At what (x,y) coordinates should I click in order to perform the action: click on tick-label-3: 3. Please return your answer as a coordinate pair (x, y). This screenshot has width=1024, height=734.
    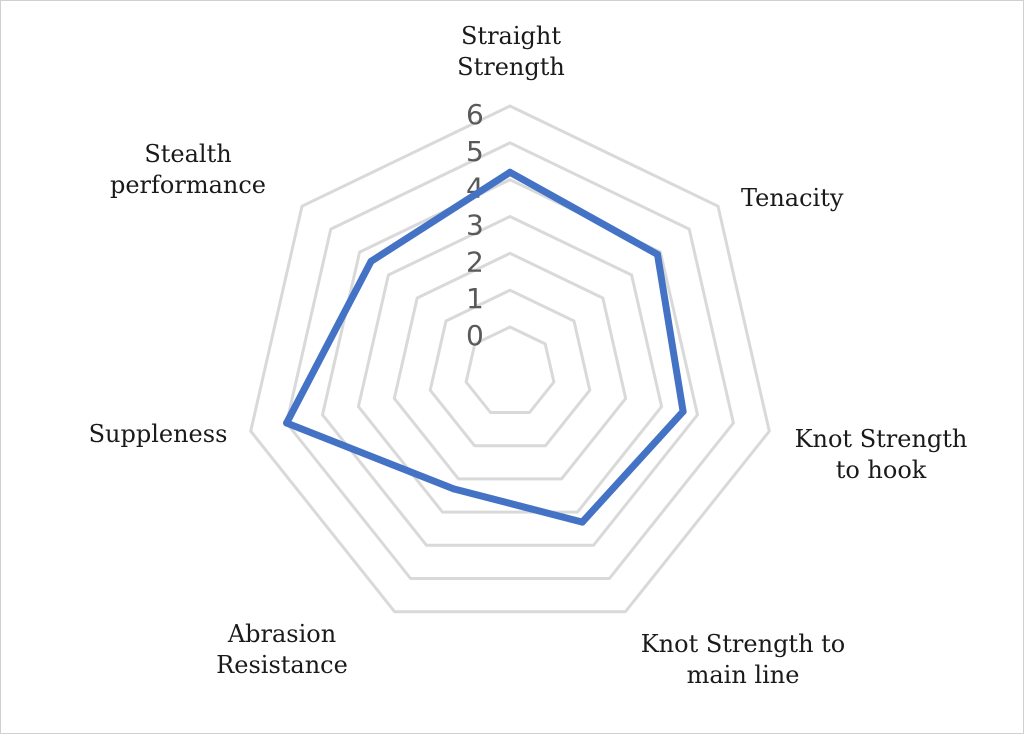
    Looking at the image, I should click on (475, 225).